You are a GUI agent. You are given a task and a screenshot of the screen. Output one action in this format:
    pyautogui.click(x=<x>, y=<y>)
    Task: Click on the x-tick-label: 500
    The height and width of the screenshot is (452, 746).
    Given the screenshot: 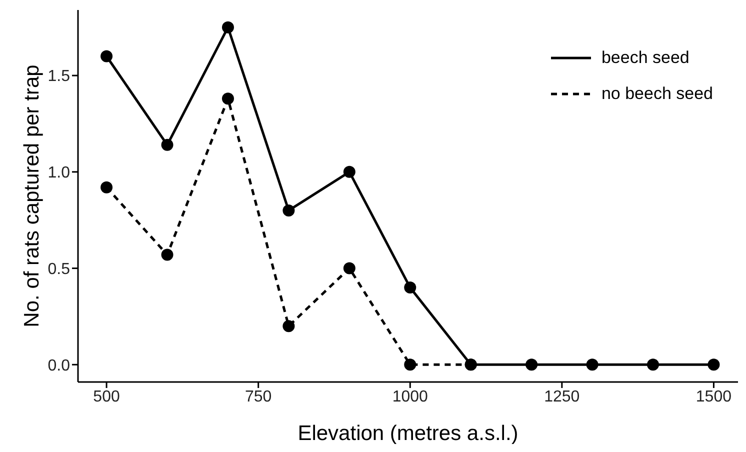 What is the action you would take?
    pyautogui.click(x=106, y=397)
    